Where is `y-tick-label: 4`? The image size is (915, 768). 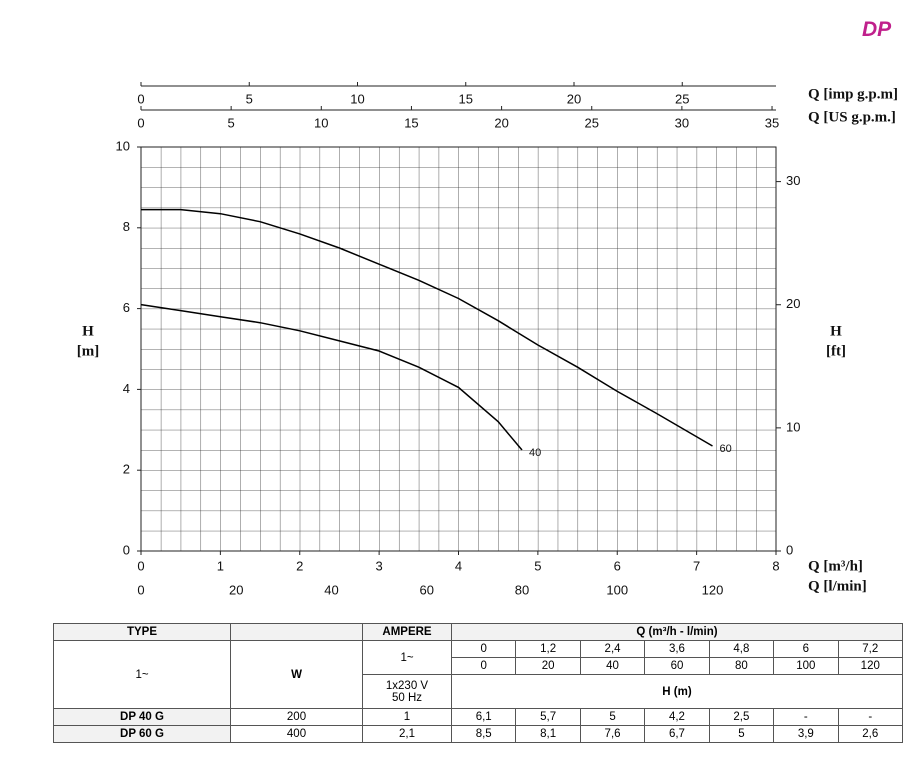 y-tick-label: 4 is located at coordinates (126, 388).